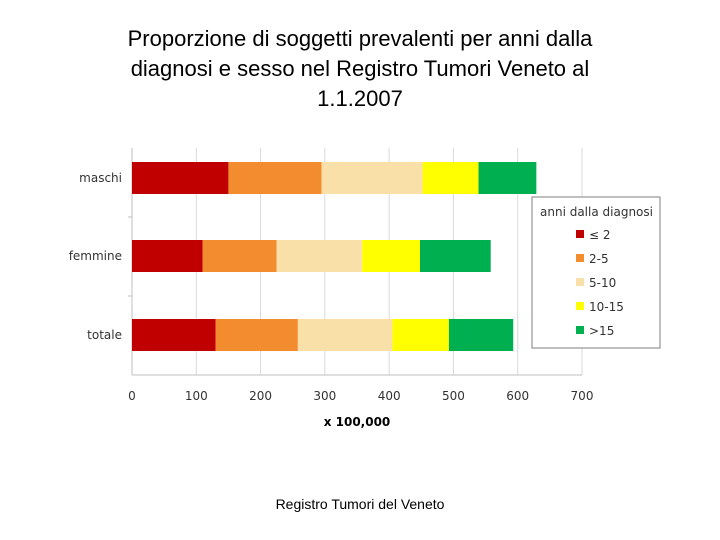 This screenshot has height=540, width=720. What do you see at coordinates (95, 256) in the screenshot?
I see `category-label-femmine: femmine` at bounding box center [95, 256].